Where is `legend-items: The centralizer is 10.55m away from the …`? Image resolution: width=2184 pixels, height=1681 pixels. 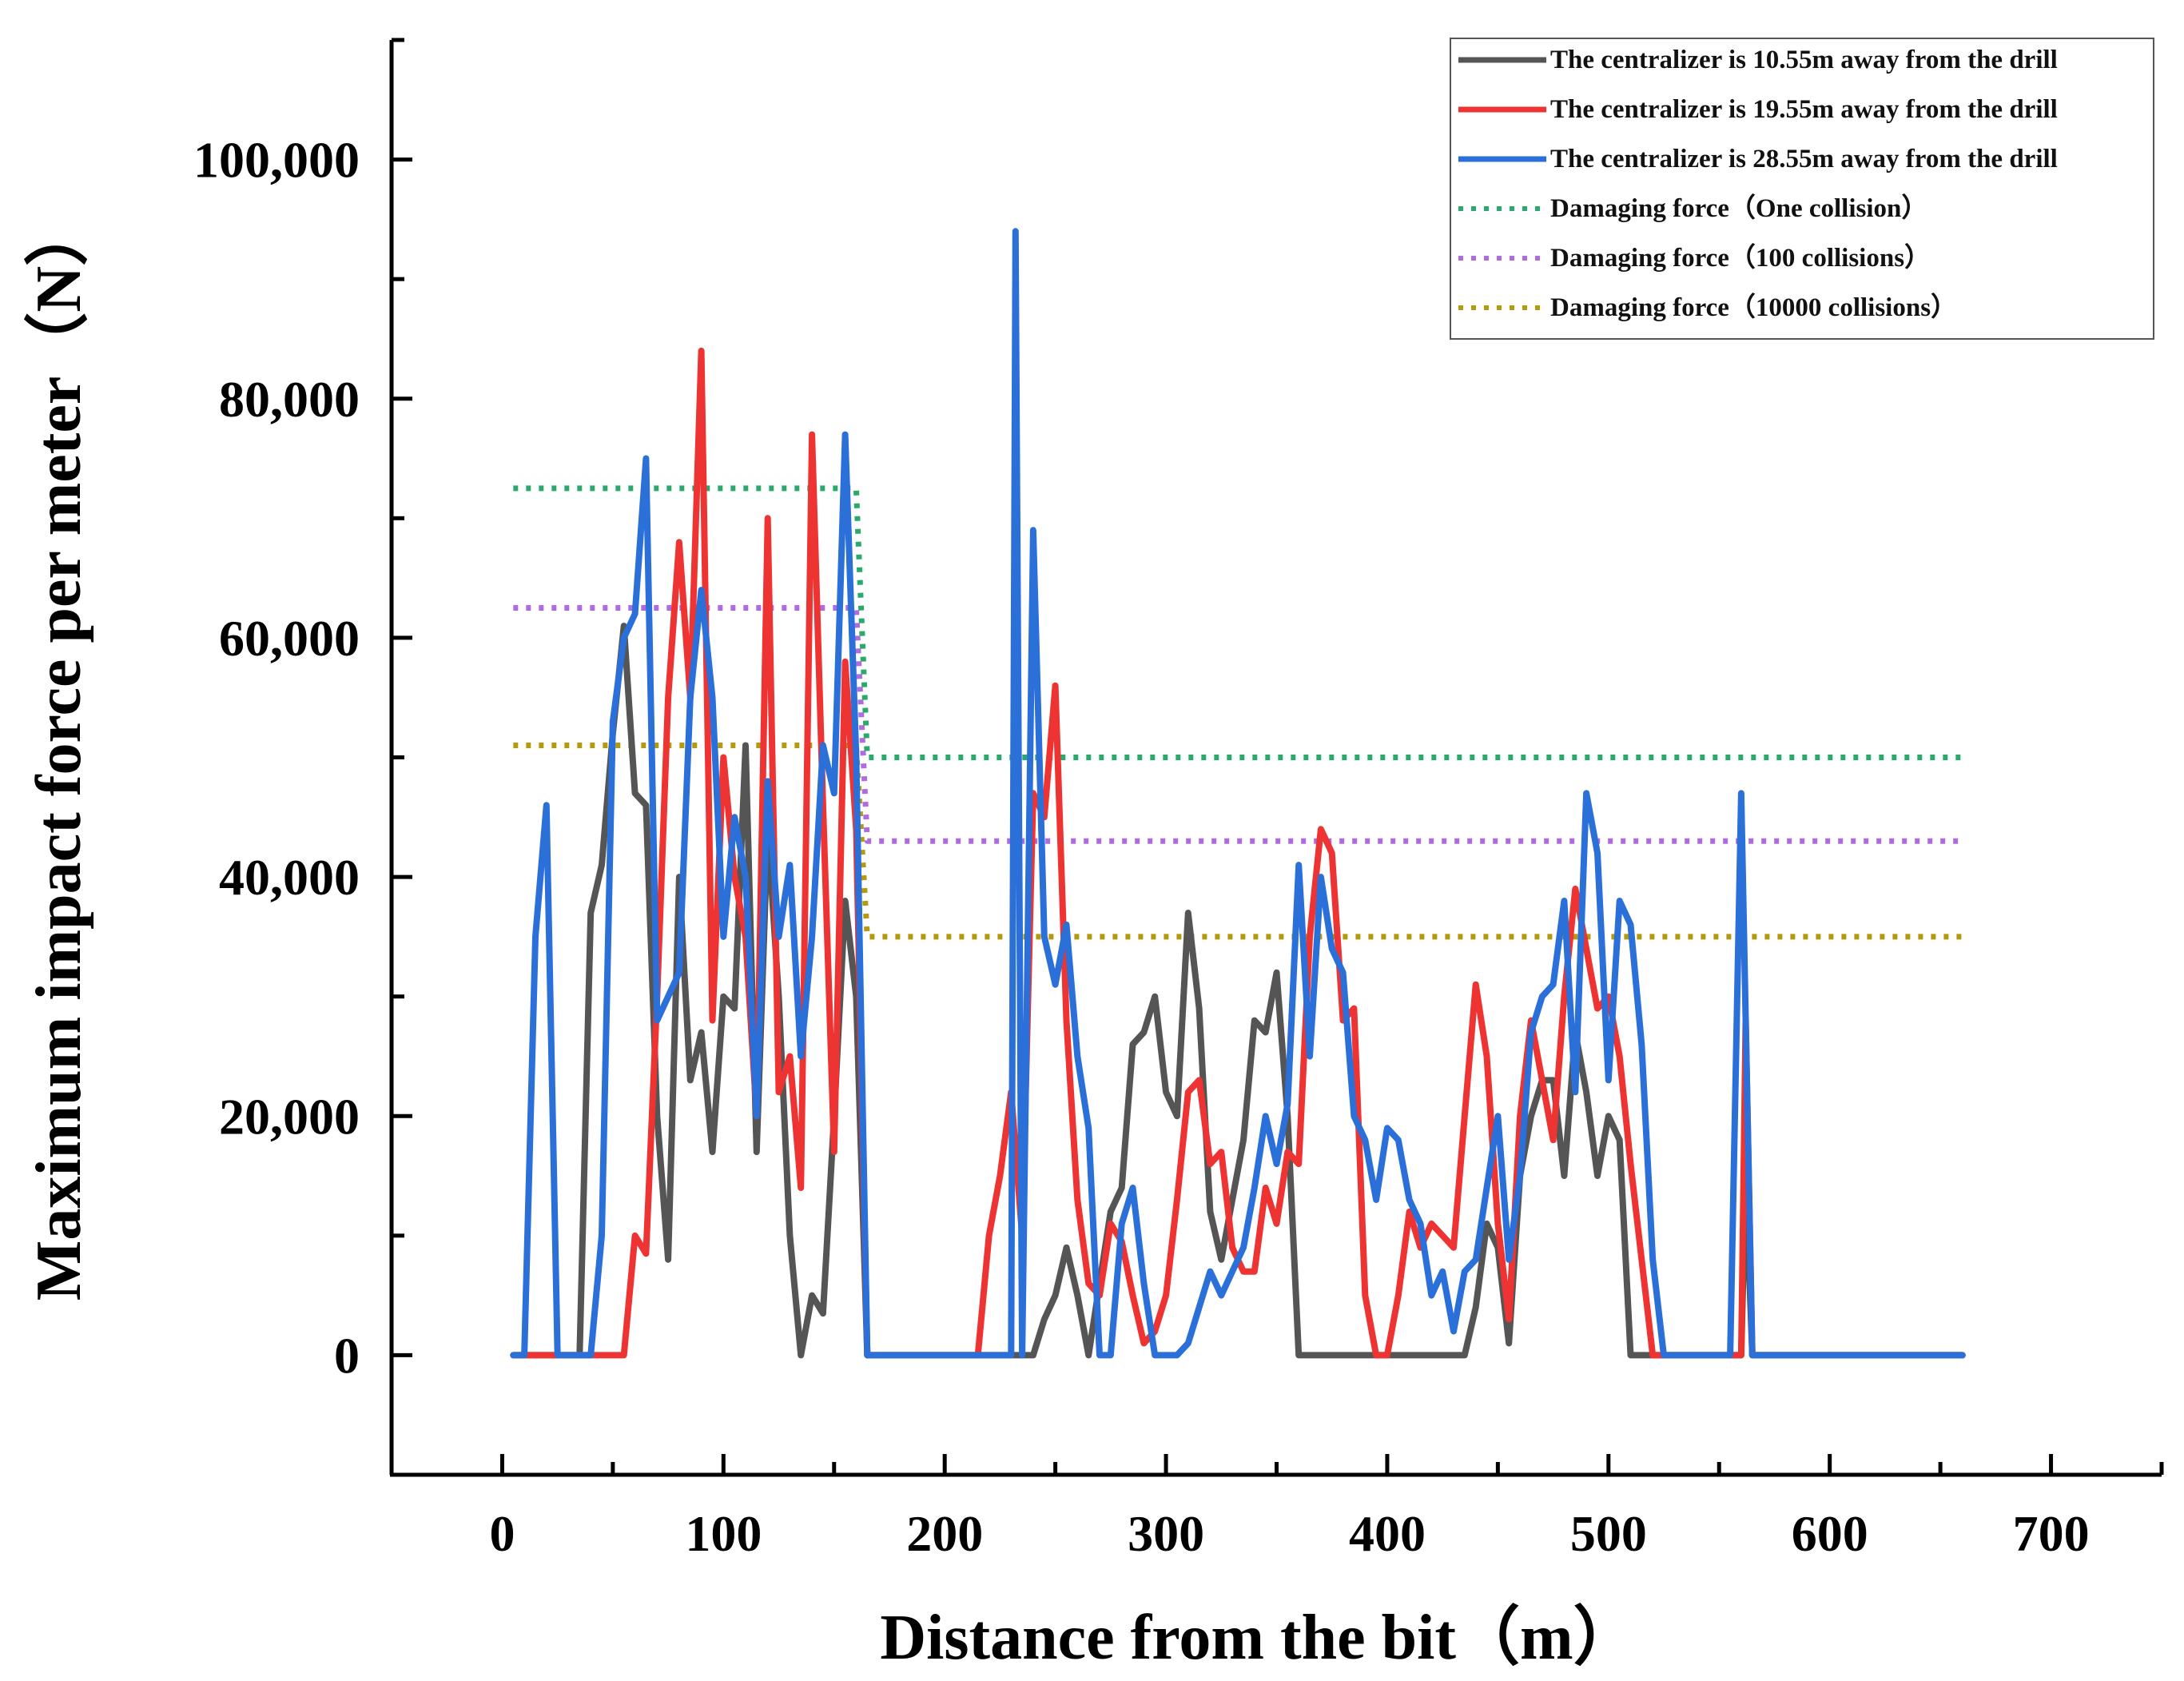 legend-items: The centralizer is 10.55m away from the … is located at coordinates (1758, 184).